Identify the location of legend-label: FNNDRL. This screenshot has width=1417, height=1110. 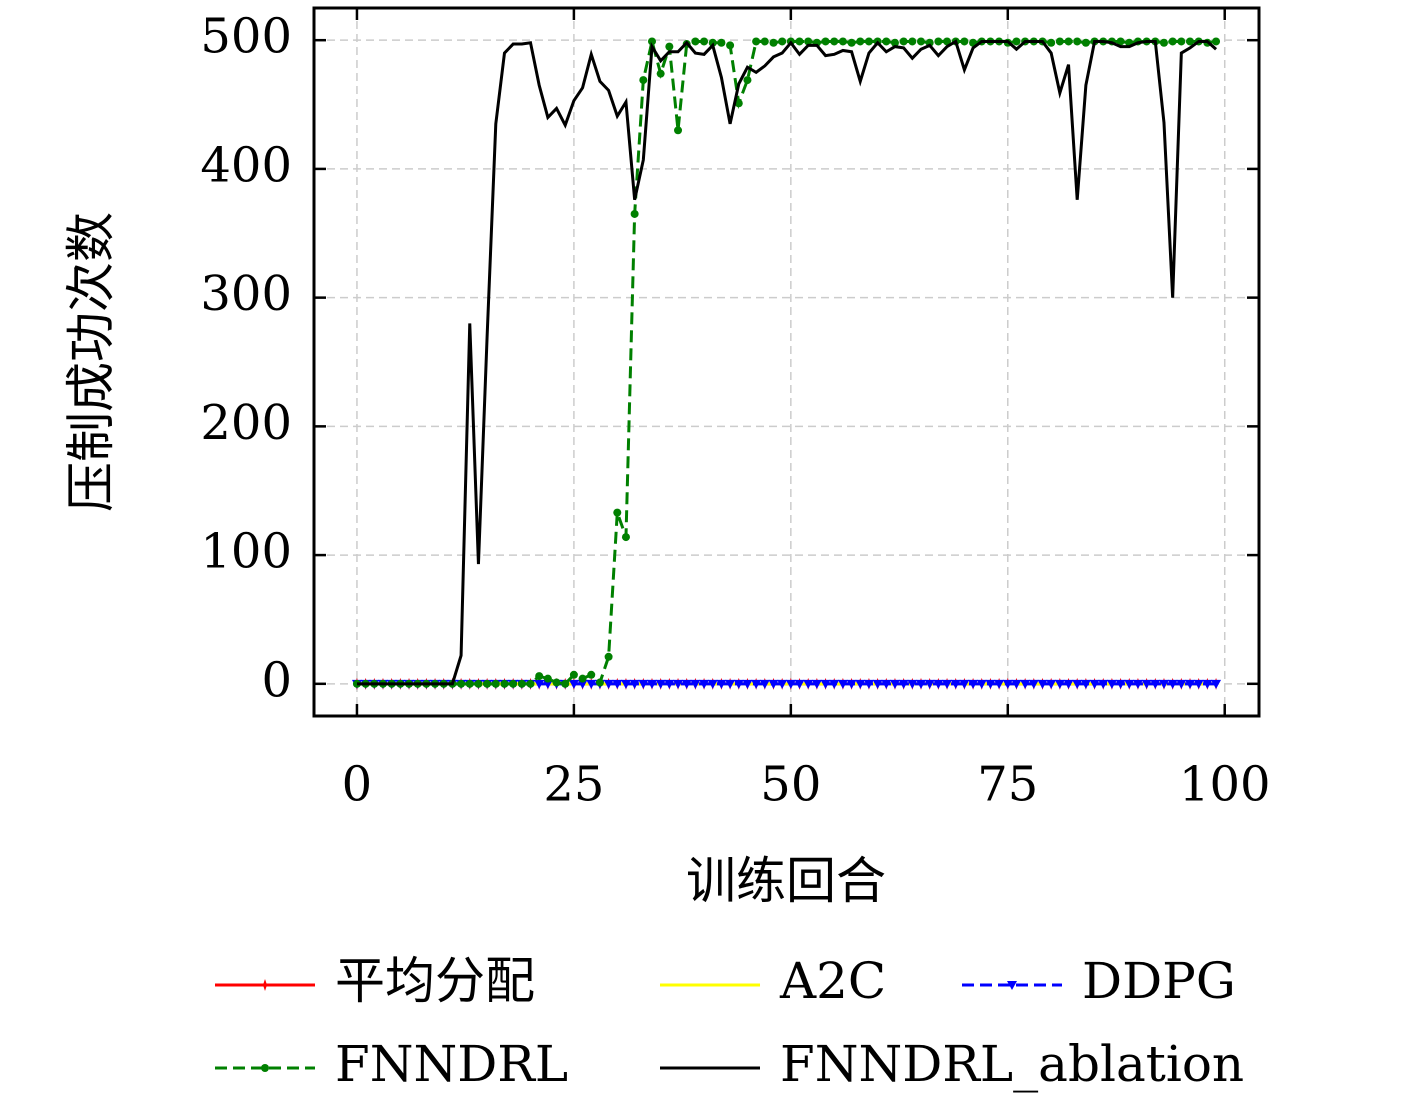
(451, 1064).